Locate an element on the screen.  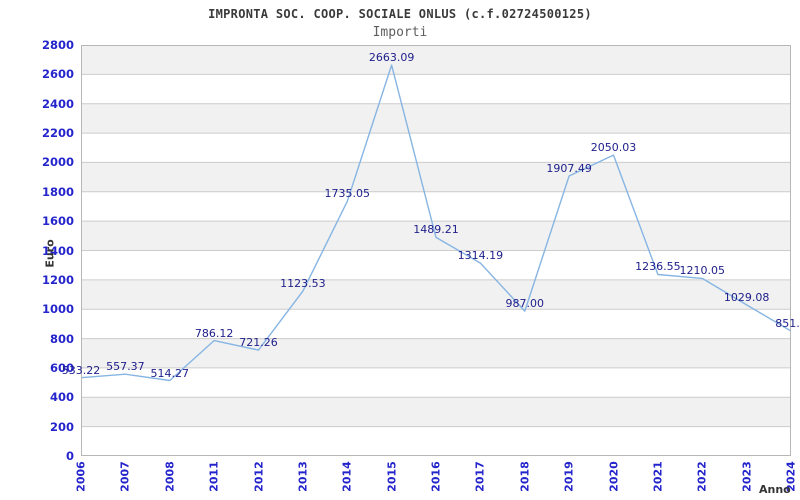
y-tick-label: 1200 is located at coordinates (57, 279).